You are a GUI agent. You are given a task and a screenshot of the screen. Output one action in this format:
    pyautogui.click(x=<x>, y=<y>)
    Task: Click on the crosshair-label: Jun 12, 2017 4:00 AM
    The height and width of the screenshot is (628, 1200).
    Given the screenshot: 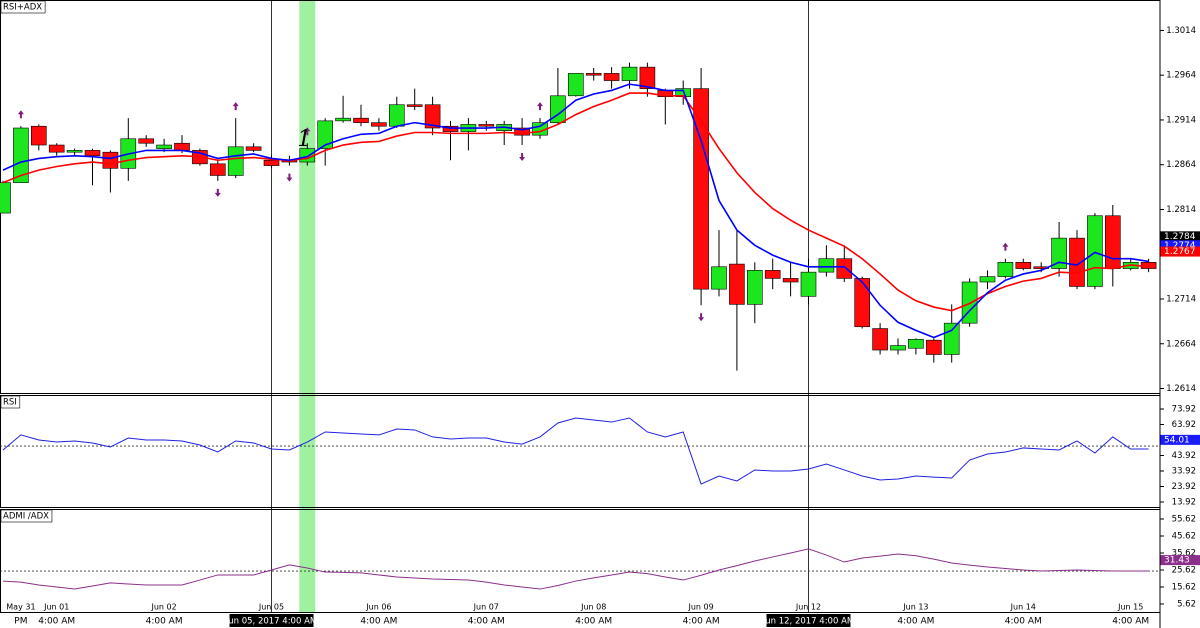 What is the action you would take?
    pyautogui.click(x=808, y=622)
    